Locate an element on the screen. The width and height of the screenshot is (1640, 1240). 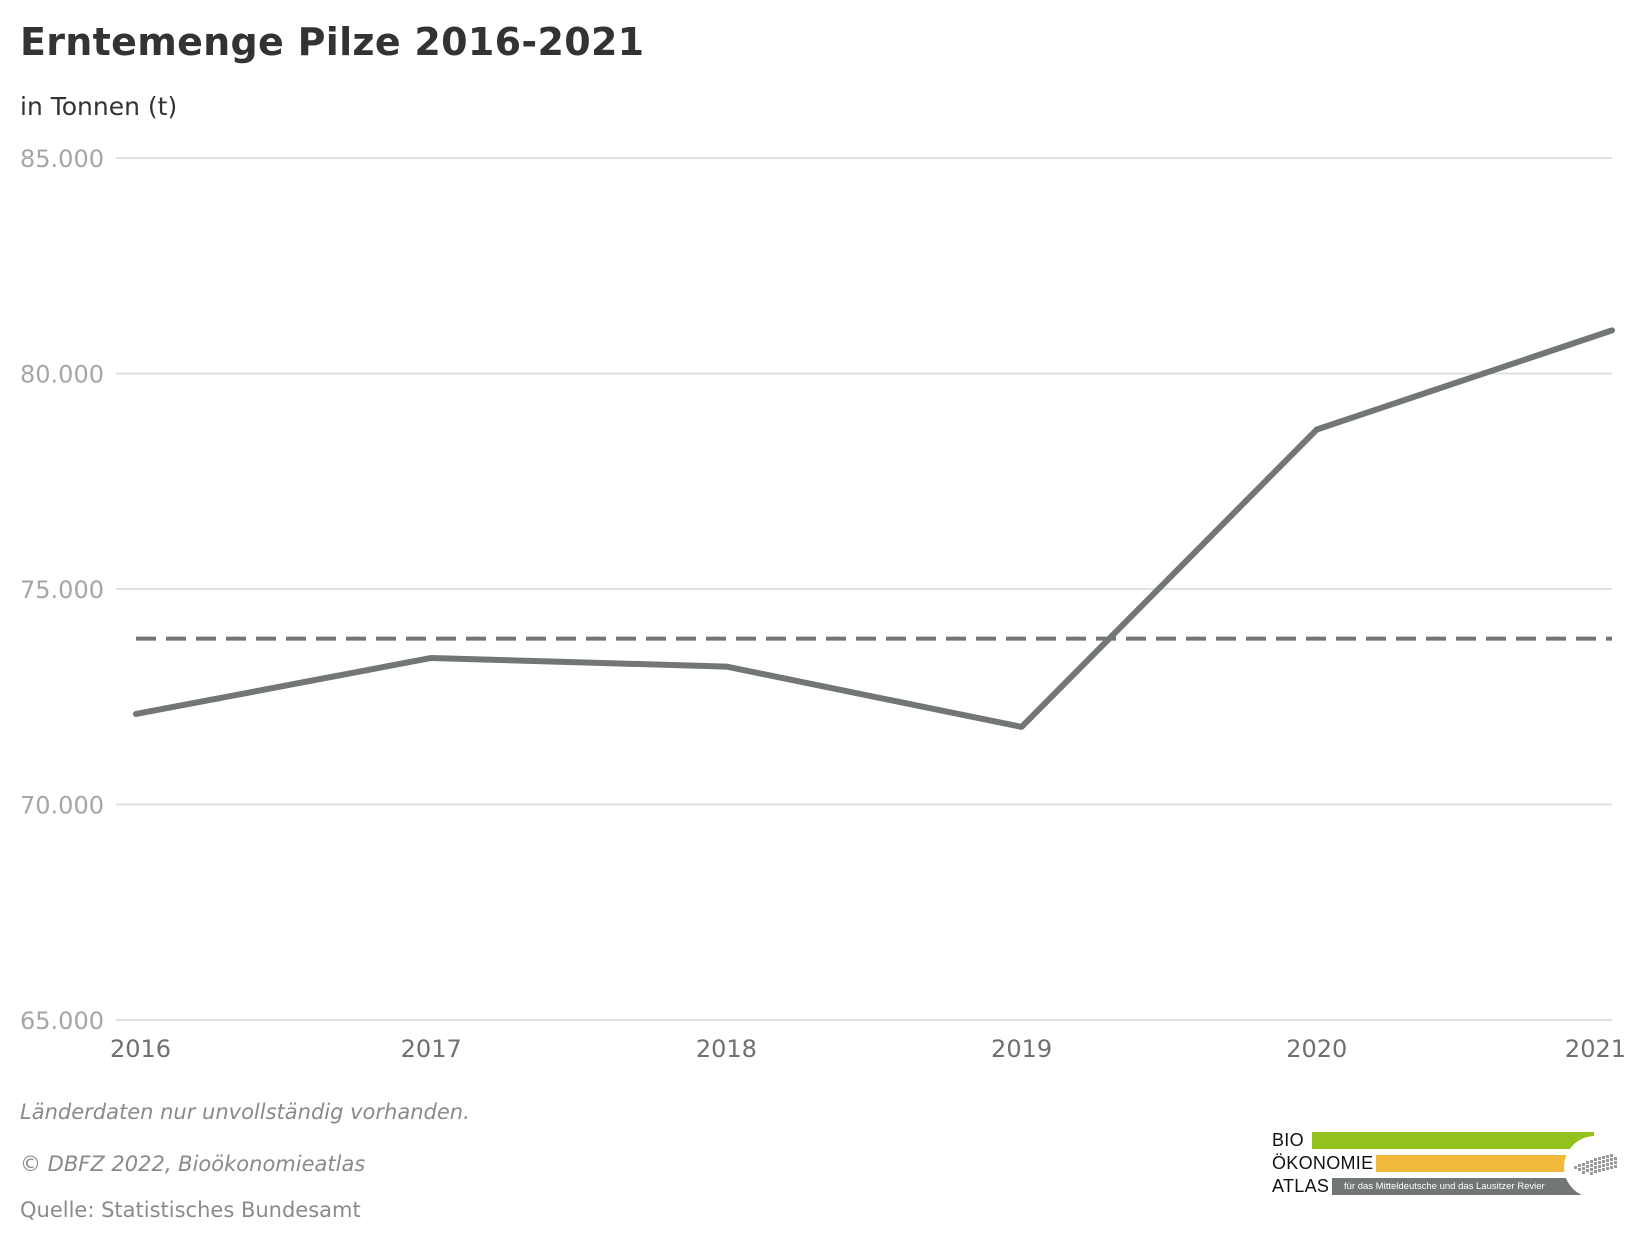
chart-subtitle: in Tonnen (t) is located at coordinates (99, 106).